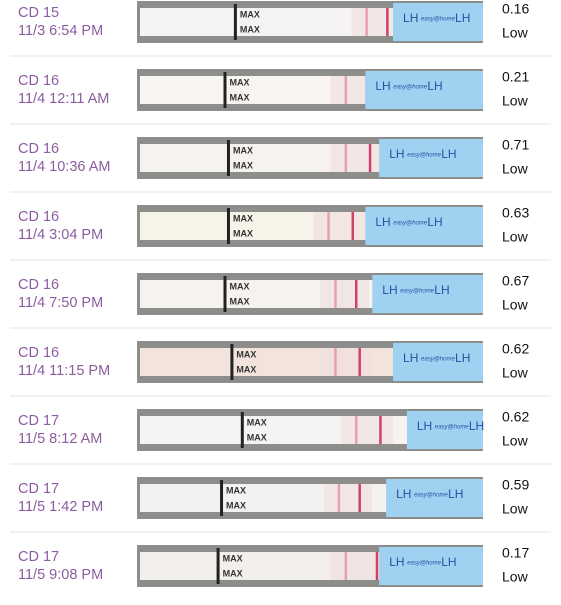  Describe the element at coordinates (515, 553) in the screenshot. I see `test-value: 0.17` at that location.